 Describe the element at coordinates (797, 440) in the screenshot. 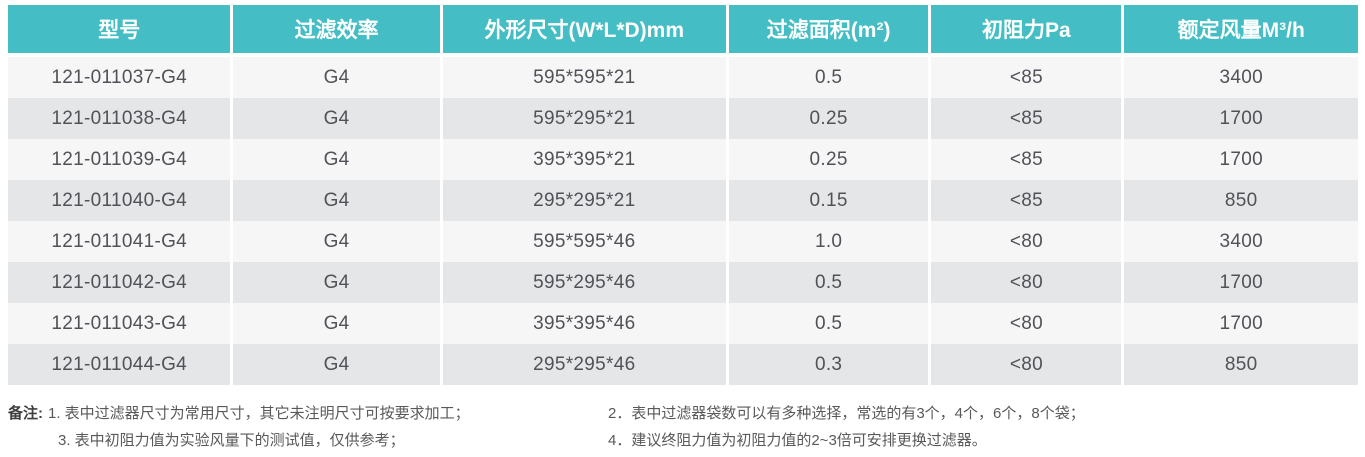

I see `footnote-4: 4．建议终阻力值为初阻力值的2~3倍可安排更换过滤器。` at that location.